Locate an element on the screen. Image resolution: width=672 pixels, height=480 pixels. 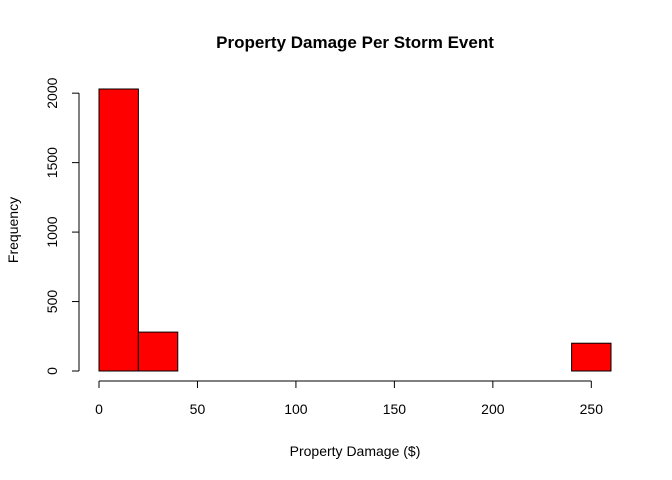
y-tick-label-2000: 2000 is located at coordinates (52, 92).